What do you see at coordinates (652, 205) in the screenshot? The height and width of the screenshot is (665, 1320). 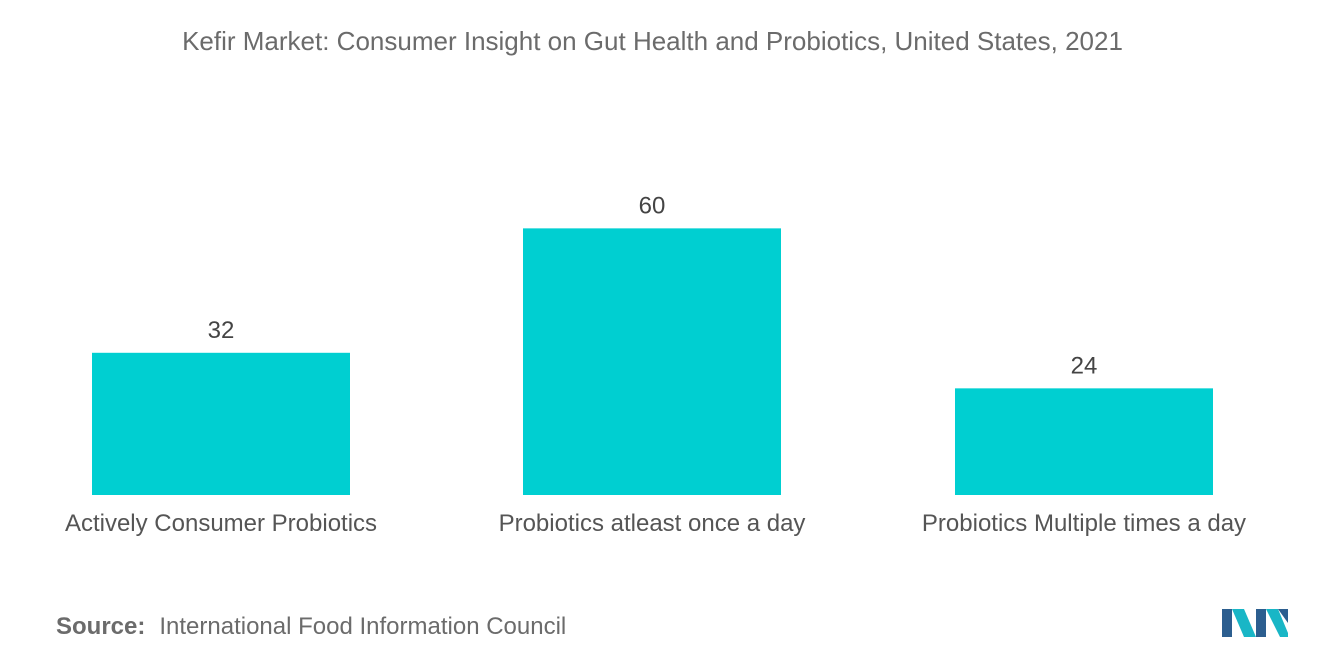 I see `data-label-2: 60` at bounding box center [652, 205].